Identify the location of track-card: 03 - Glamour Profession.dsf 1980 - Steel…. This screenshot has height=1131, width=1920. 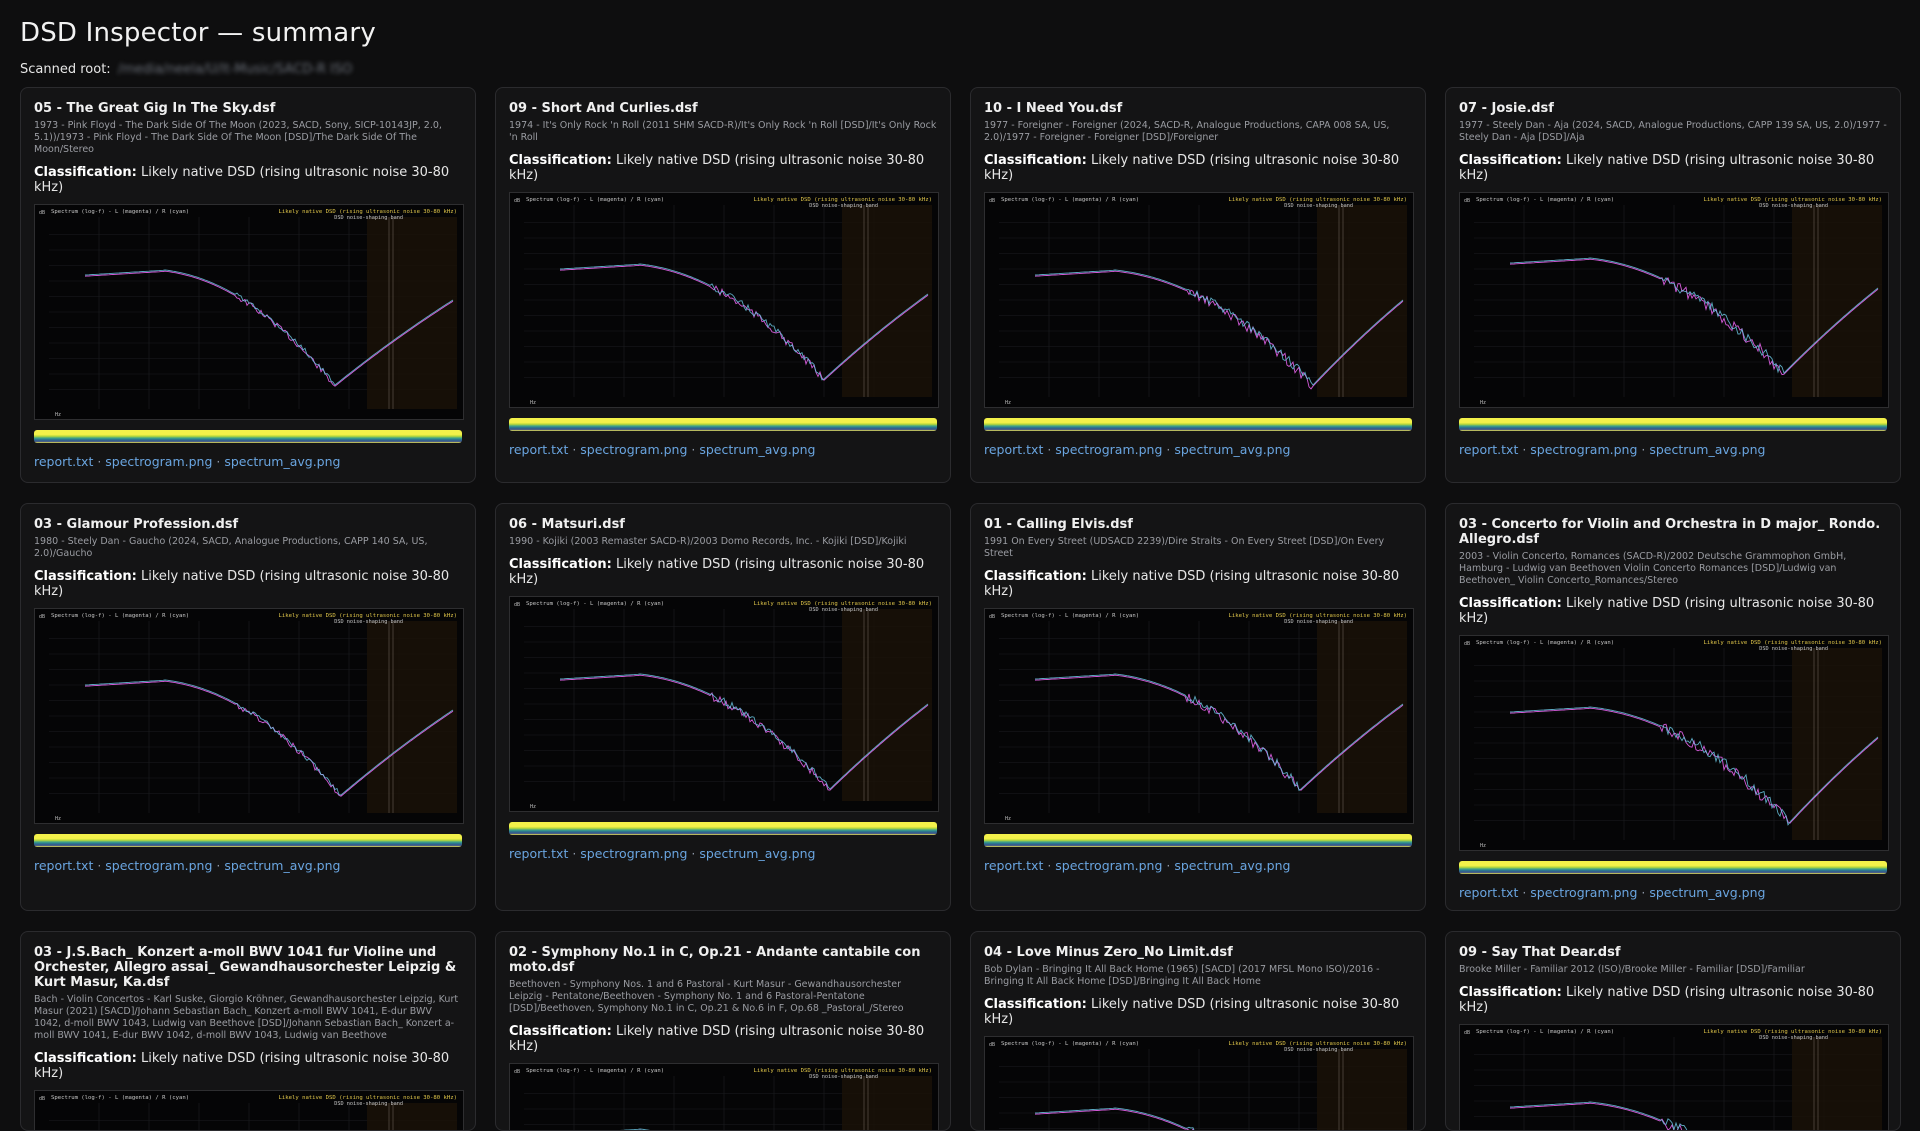
(248, 707).